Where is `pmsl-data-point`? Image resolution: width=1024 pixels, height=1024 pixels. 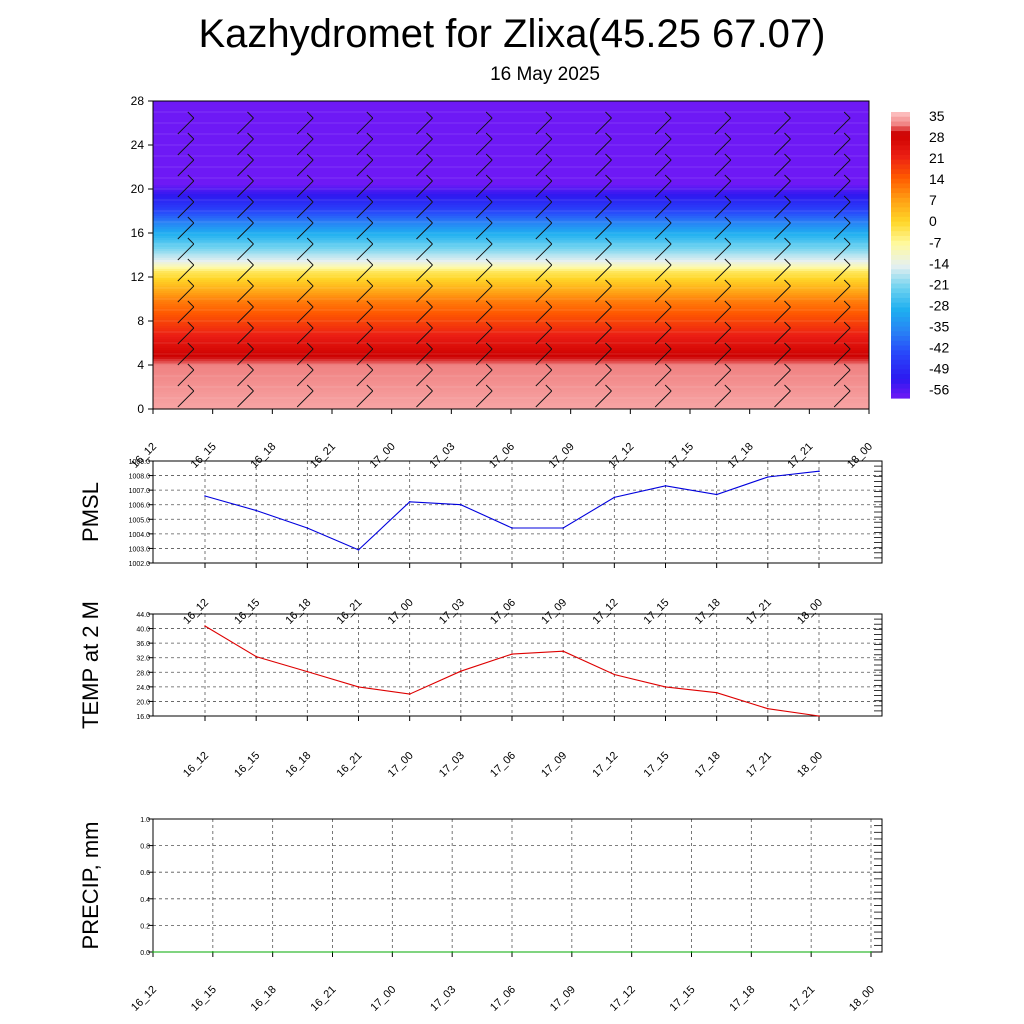 pmsl-data-point is located at coordinates (409, 502).